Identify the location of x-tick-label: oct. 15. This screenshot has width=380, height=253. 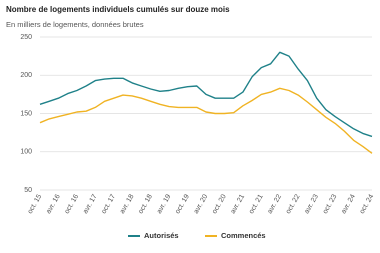
(35, 204).